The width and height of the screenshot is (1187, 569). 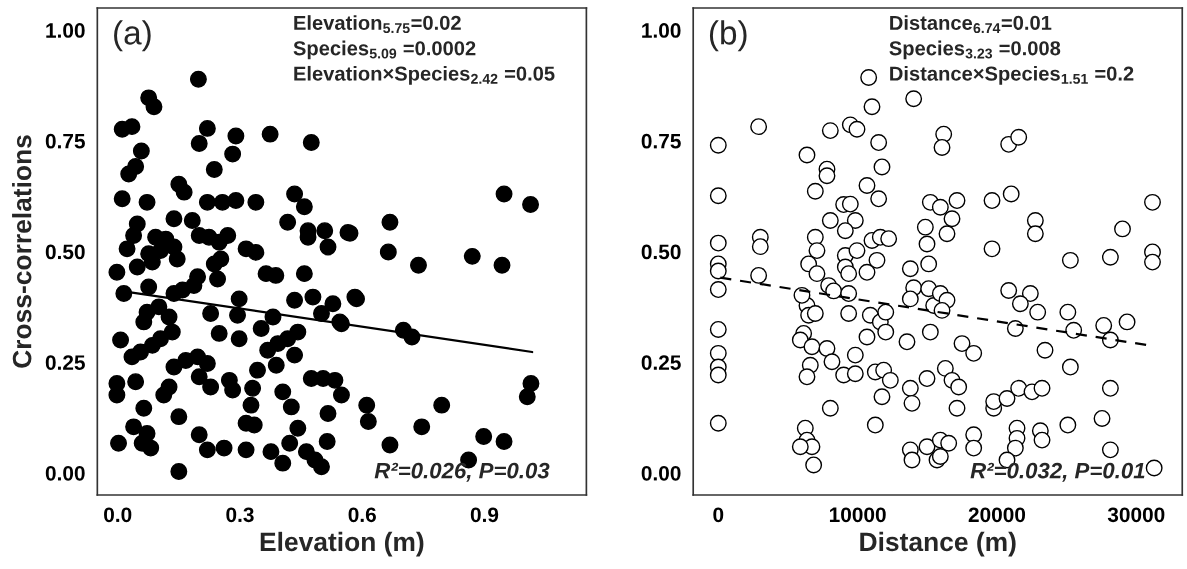 I want to click on annotation: R²=0.026, P=0.03, so click(x=462, y=472).